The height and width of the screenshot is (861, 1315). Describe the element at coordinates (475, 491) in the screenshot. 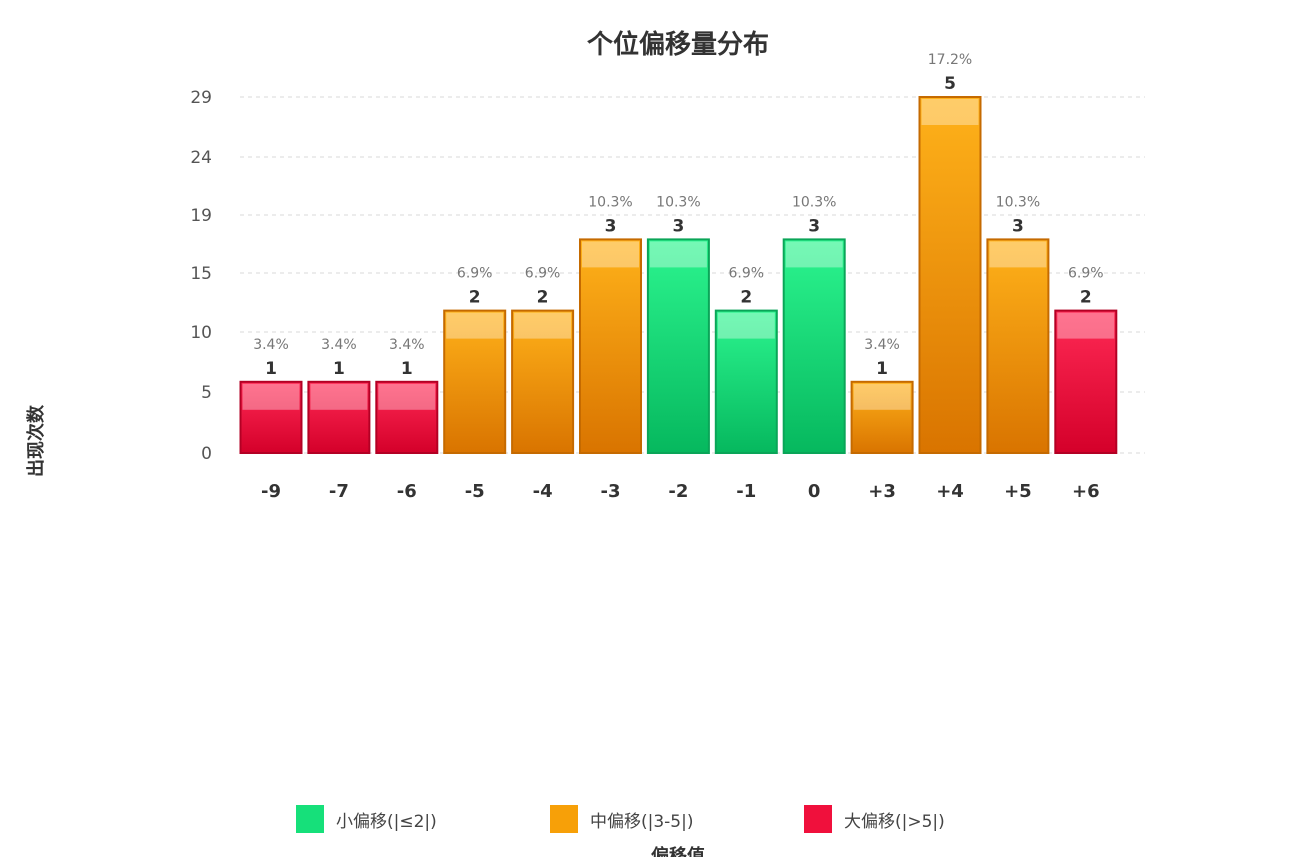

I see `x-tick-label: -5` at that location.